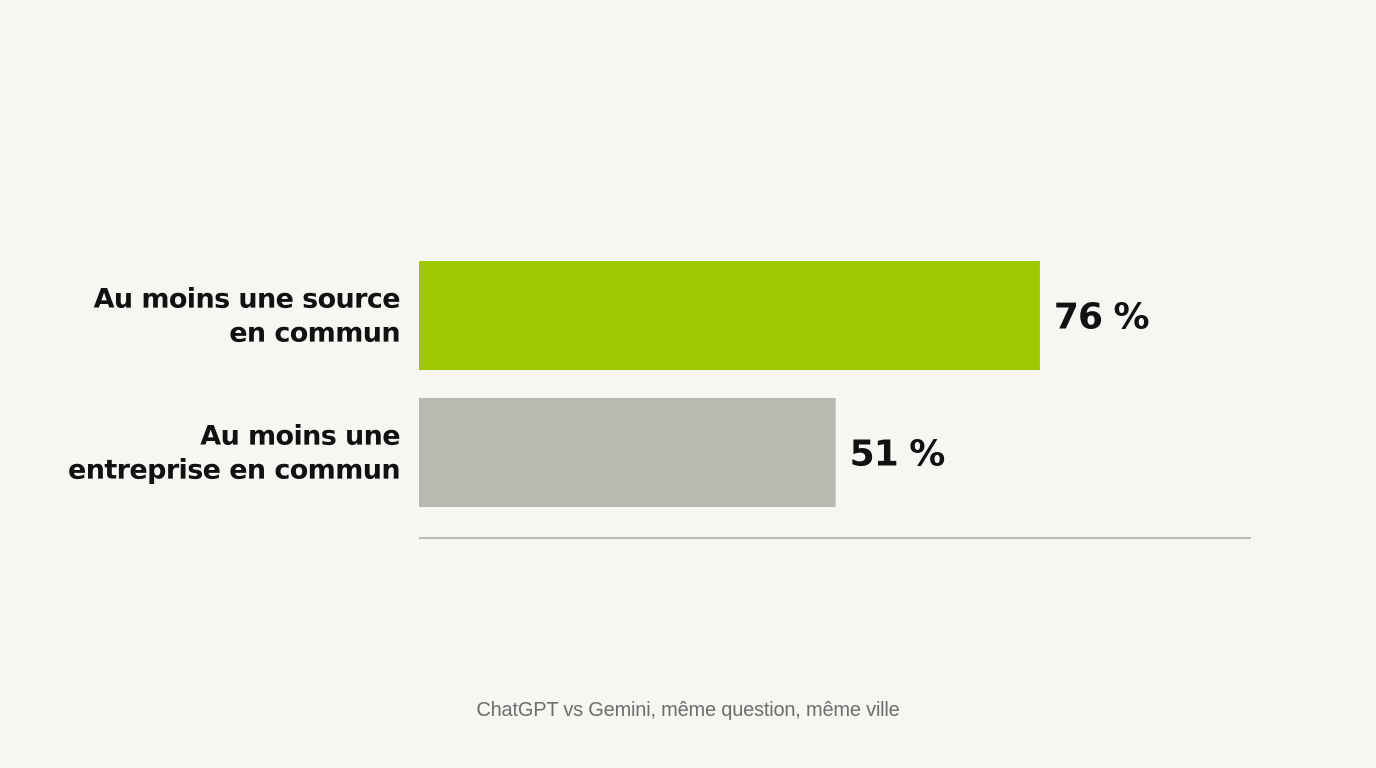 The height and width of the screenshot is (768, 1376). What do you see at coordinates (1101, 317) in the screenshot?
I see `value-label-1: 76 %` at bounding box center [1101, 317].